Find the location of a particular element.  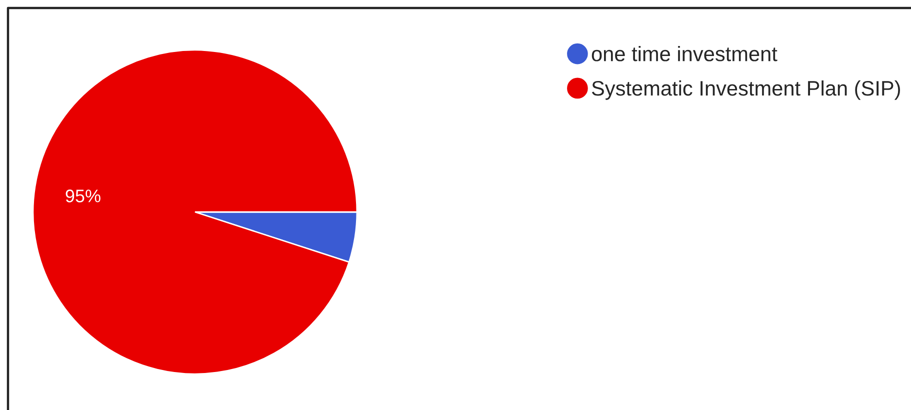

data-label: 95% is located at coordinates (83, 196).